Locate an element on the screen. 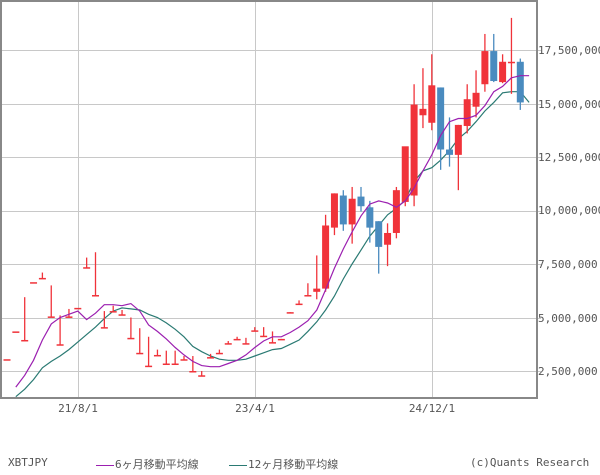  legend-ma6: 6ヶ月移動平均線 is located at coordinates (147, 464).